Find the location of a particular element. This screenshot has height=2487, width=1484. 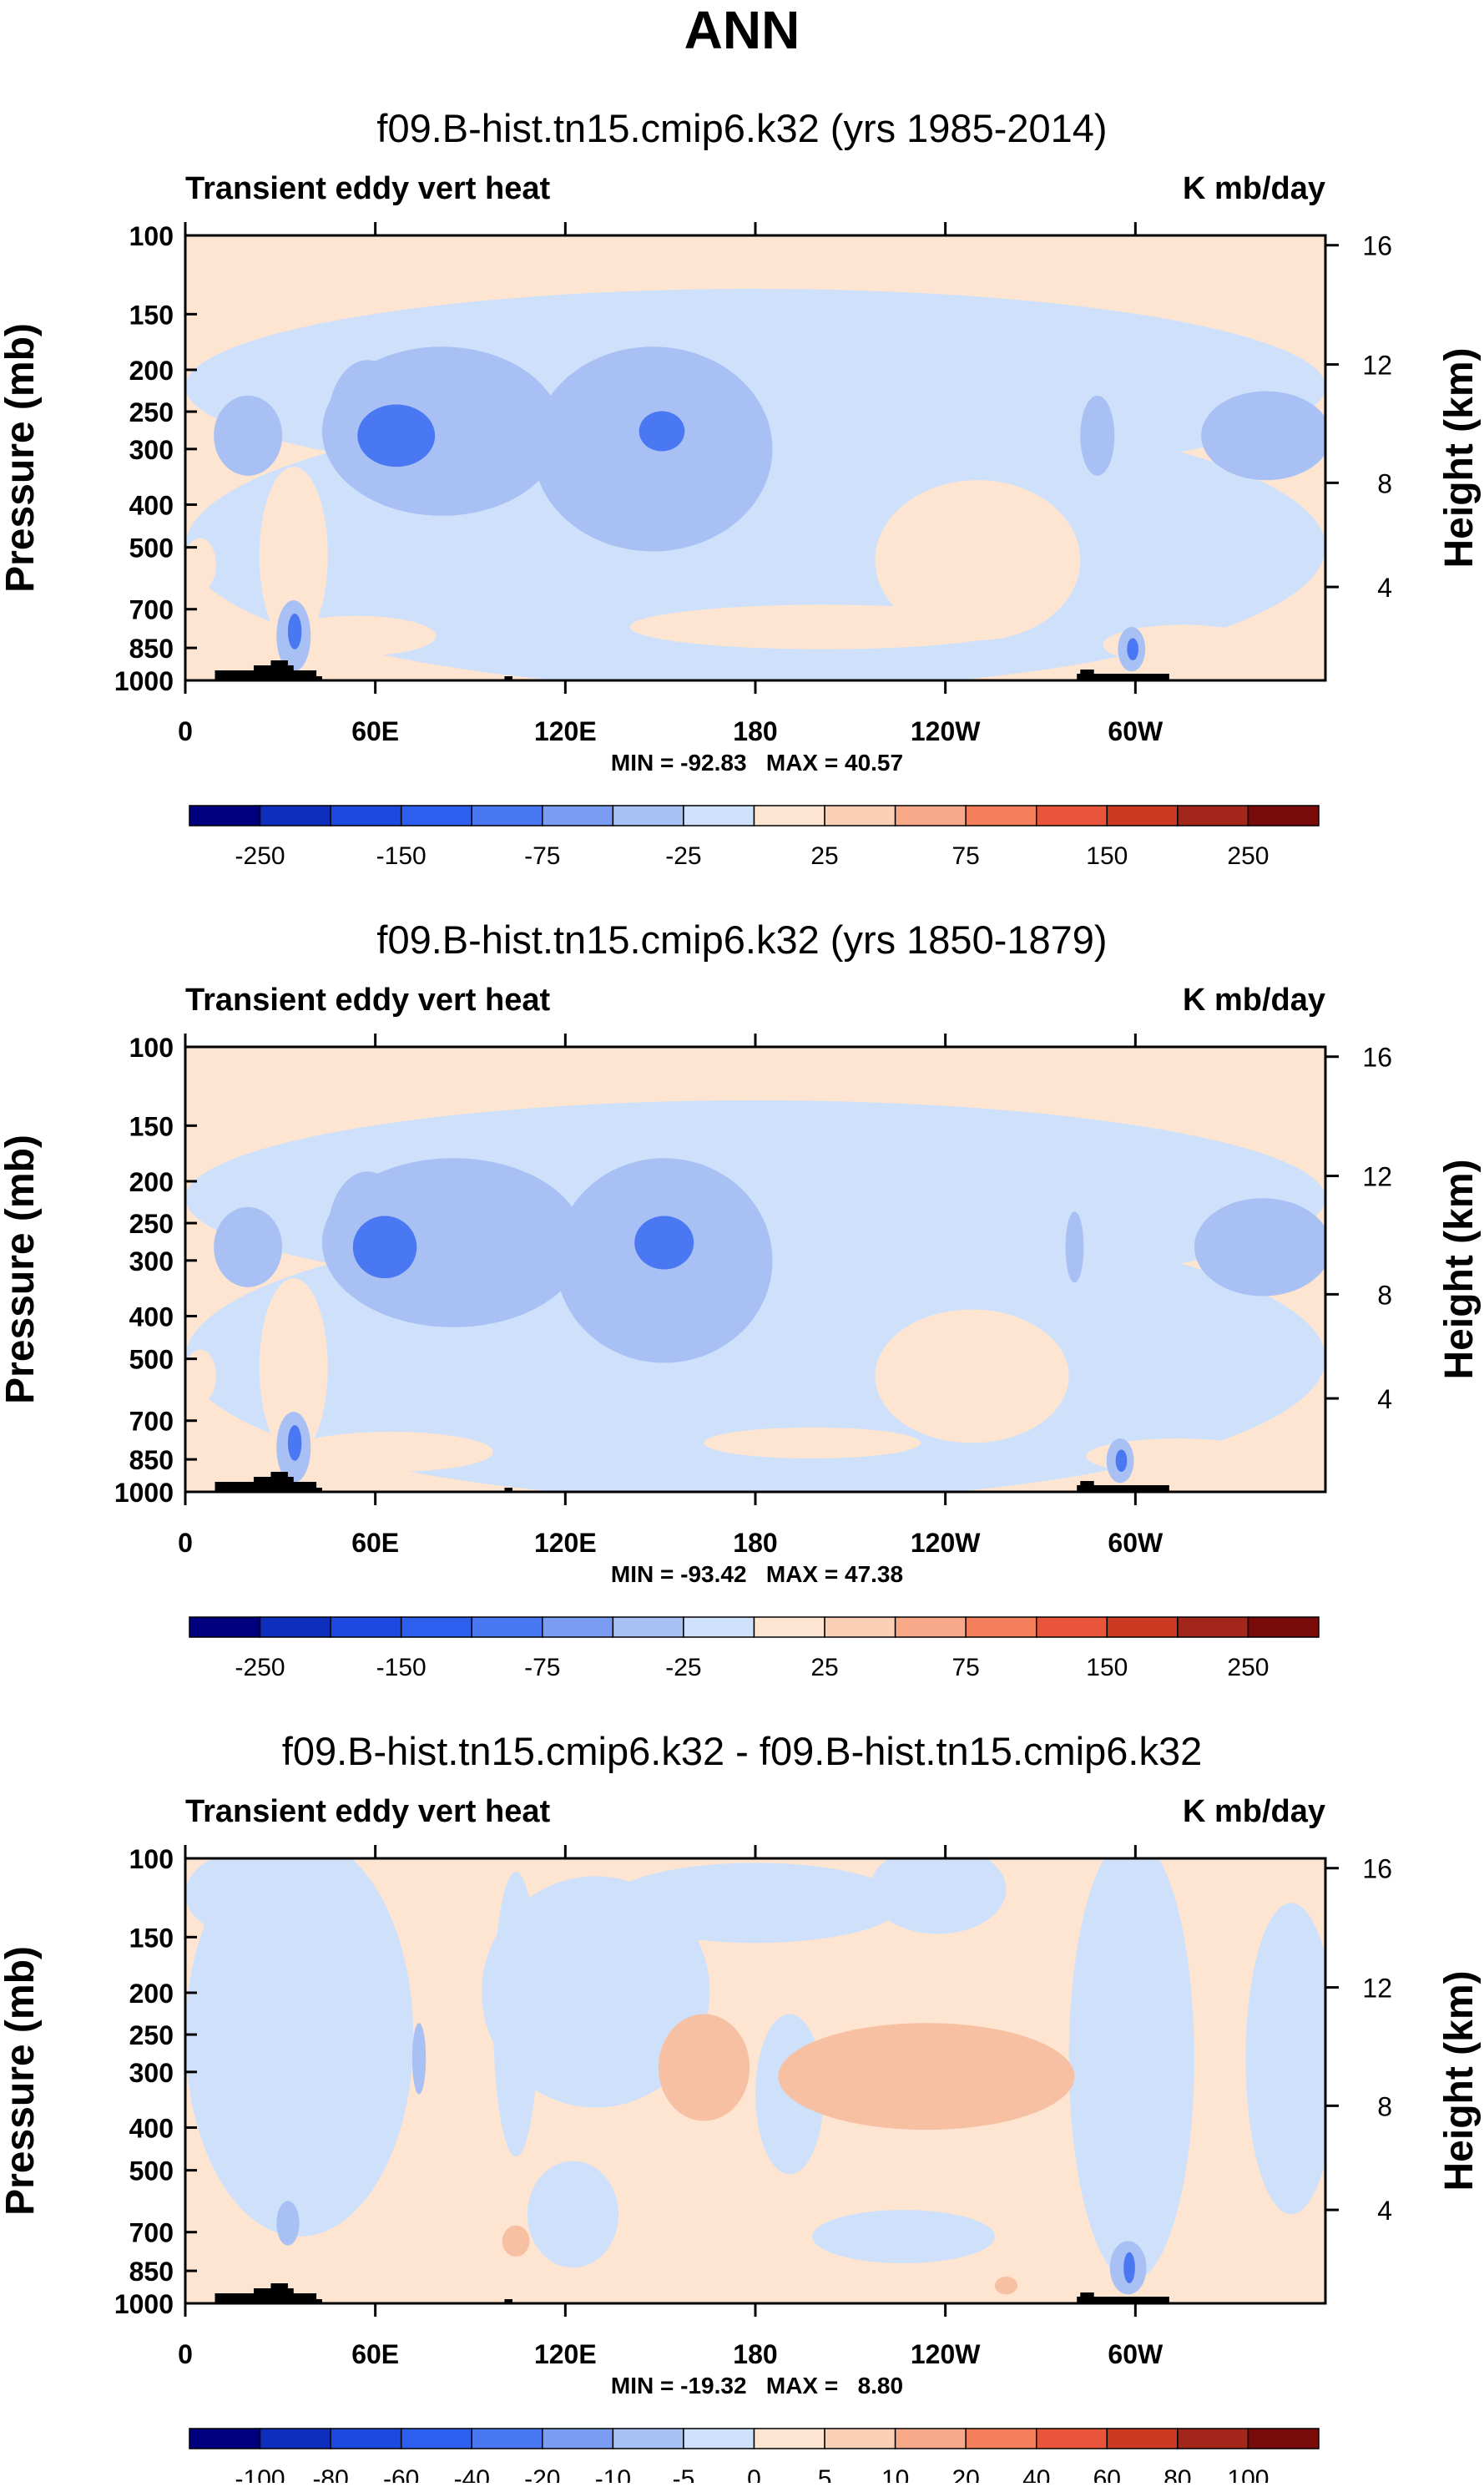

y2-tick-label: 8 is located at coordinates (1384, 1295).